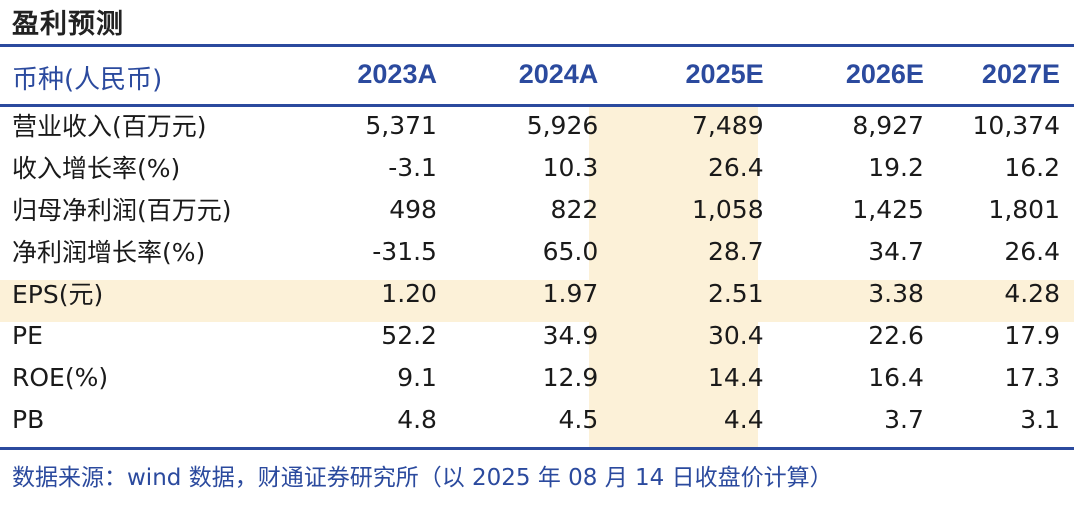 Image resolution: width=1080 pixels, height=506 pixels. Describe the element at coordinates (1032, 377) in the screenshot. I see `table-cell: 17.3` at that location.